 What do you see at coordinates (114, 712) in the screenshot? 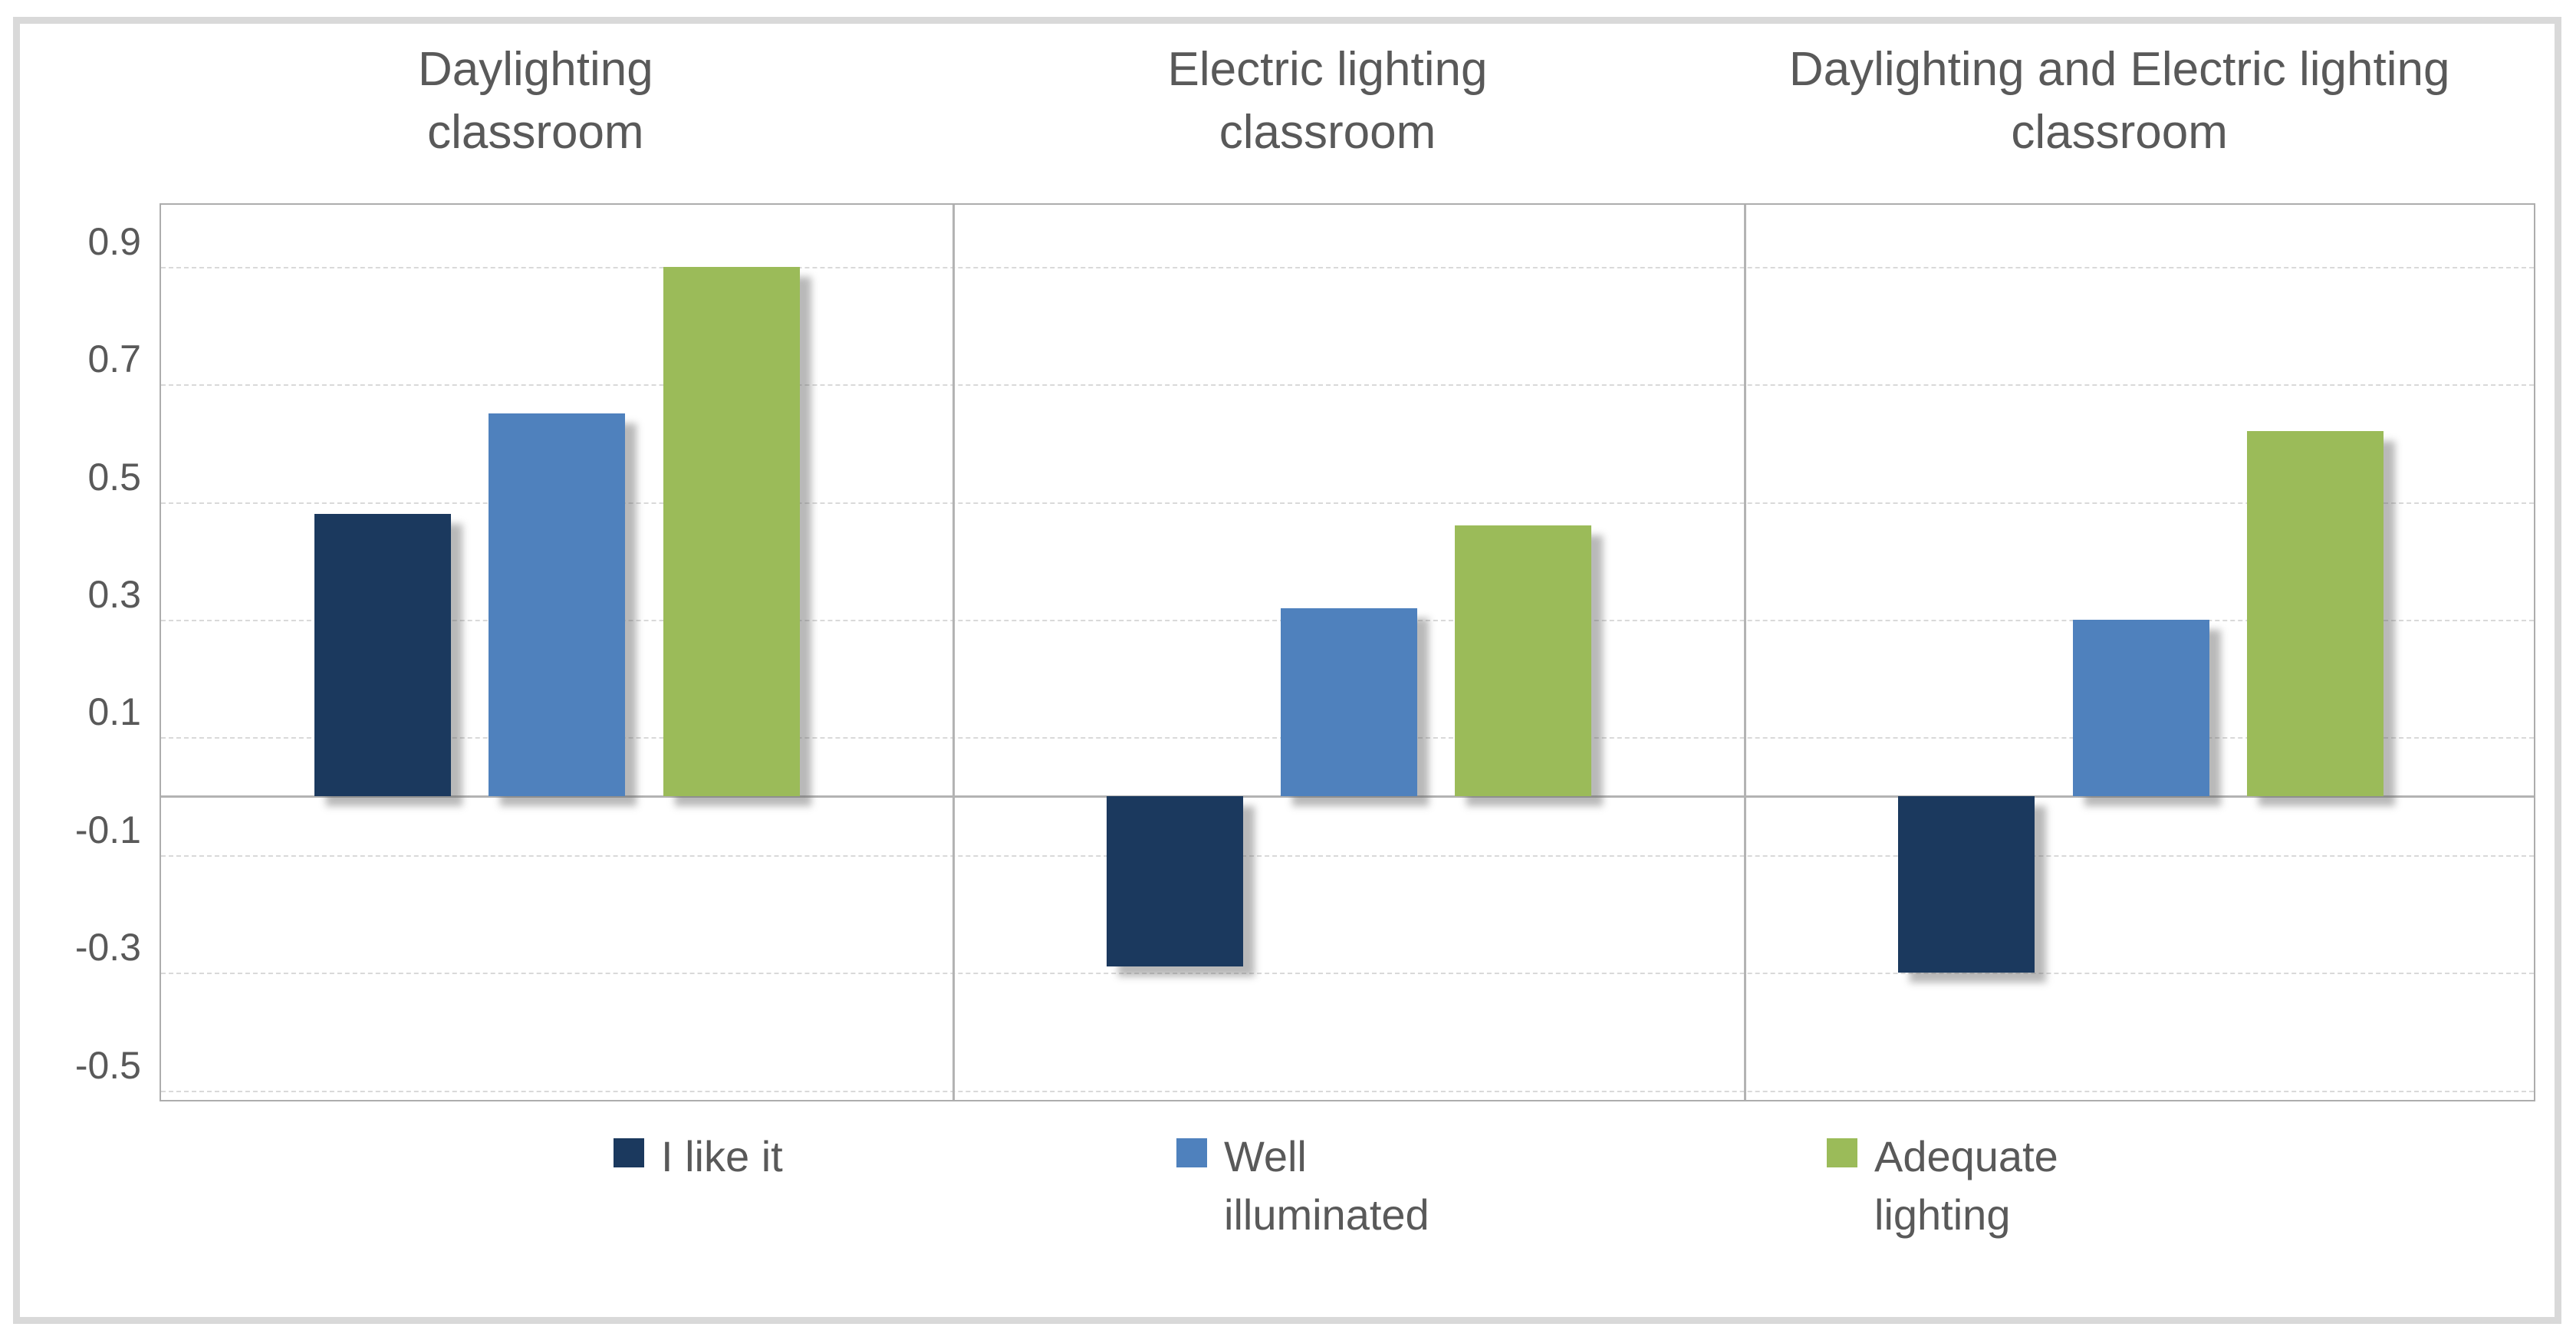
I see `y-axis-tick-label: 0.1` at bounding box center [114, 712].